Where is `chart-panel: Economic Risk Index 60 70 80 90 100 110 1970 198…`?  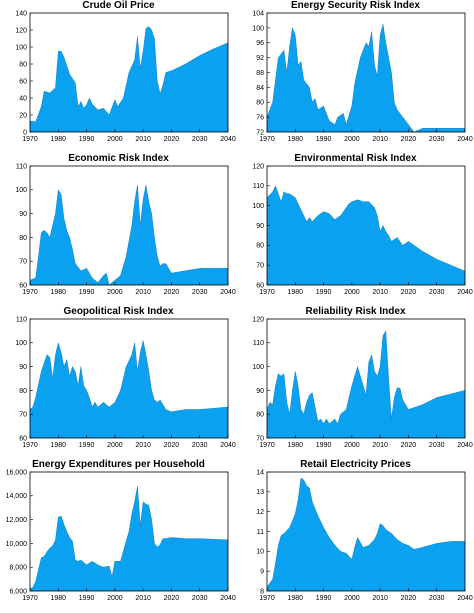
chart-panel: Economic Risk Index 60 70 80 90 100 110 1970 198… is located at coordinates (118, 229).